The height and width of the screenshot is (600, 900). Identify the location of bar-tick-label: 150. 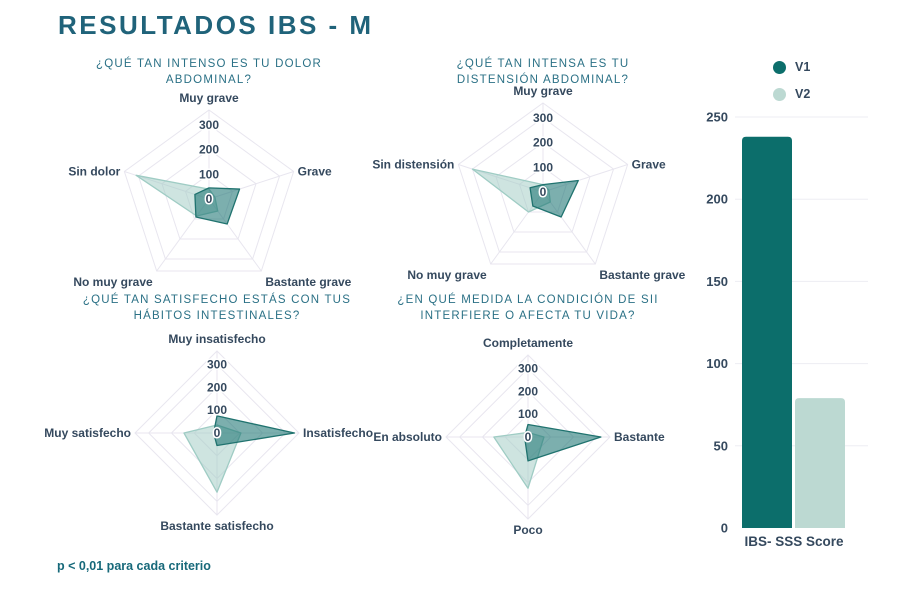
(717, 281).